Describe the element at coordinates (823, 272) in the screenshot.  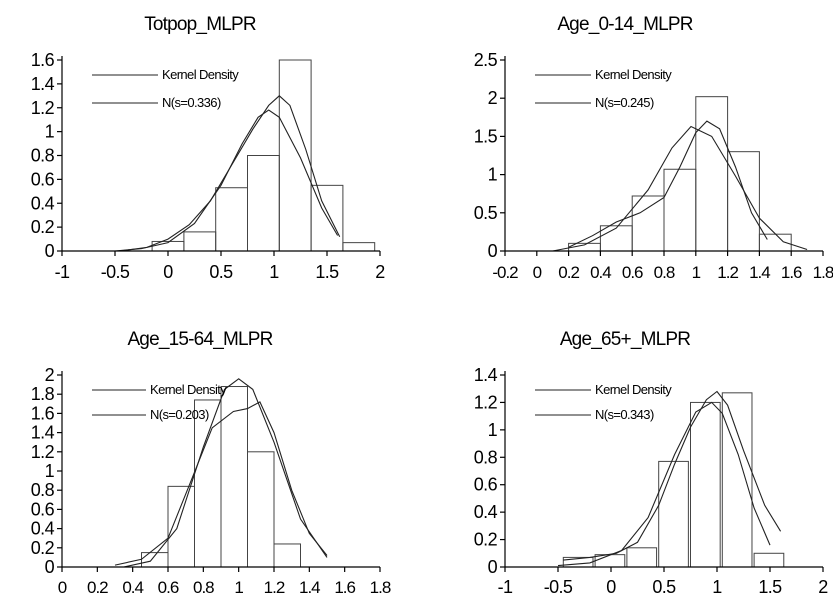
I see `x-tick-label: 1.8` at that location.